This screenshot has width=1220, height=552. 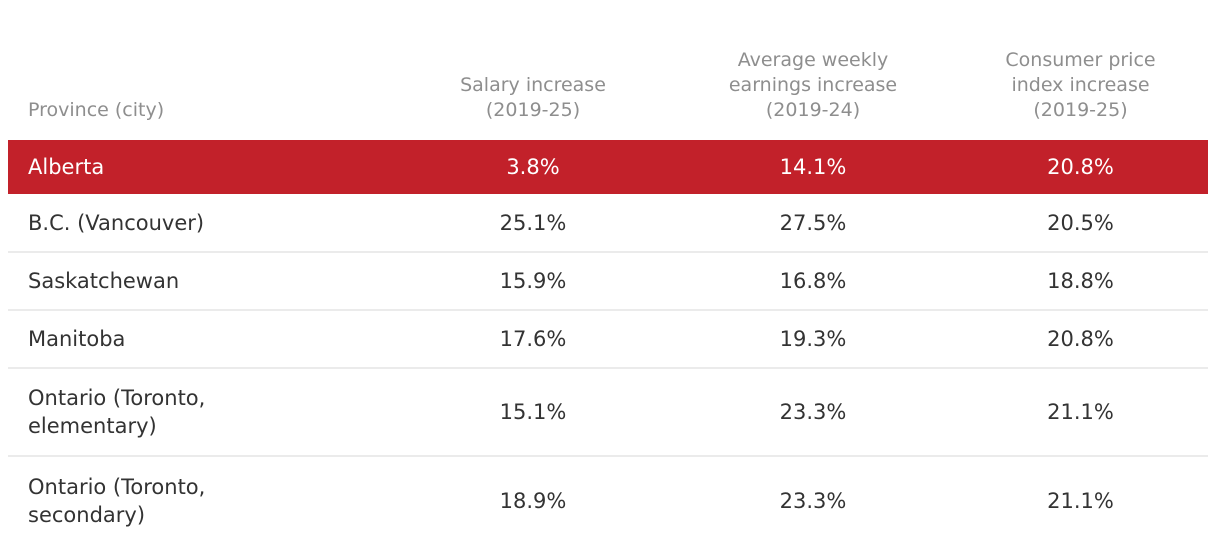 I want to click on column-header-salary-increase: Salary increase (2019-25), so click(x=533, y=70).